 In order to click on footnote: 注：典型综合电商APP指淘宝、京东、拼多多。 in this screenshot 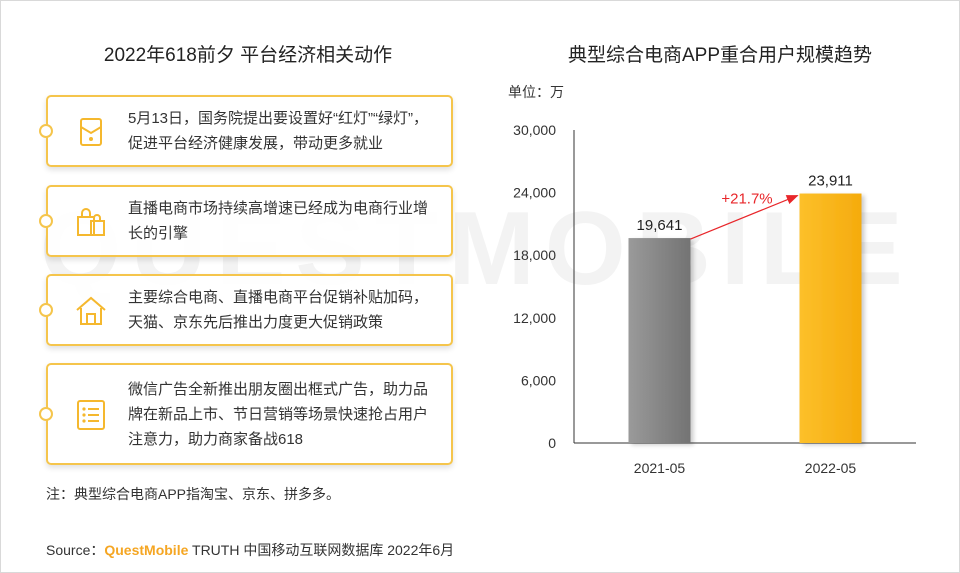, I will do `click(193, 494)`.